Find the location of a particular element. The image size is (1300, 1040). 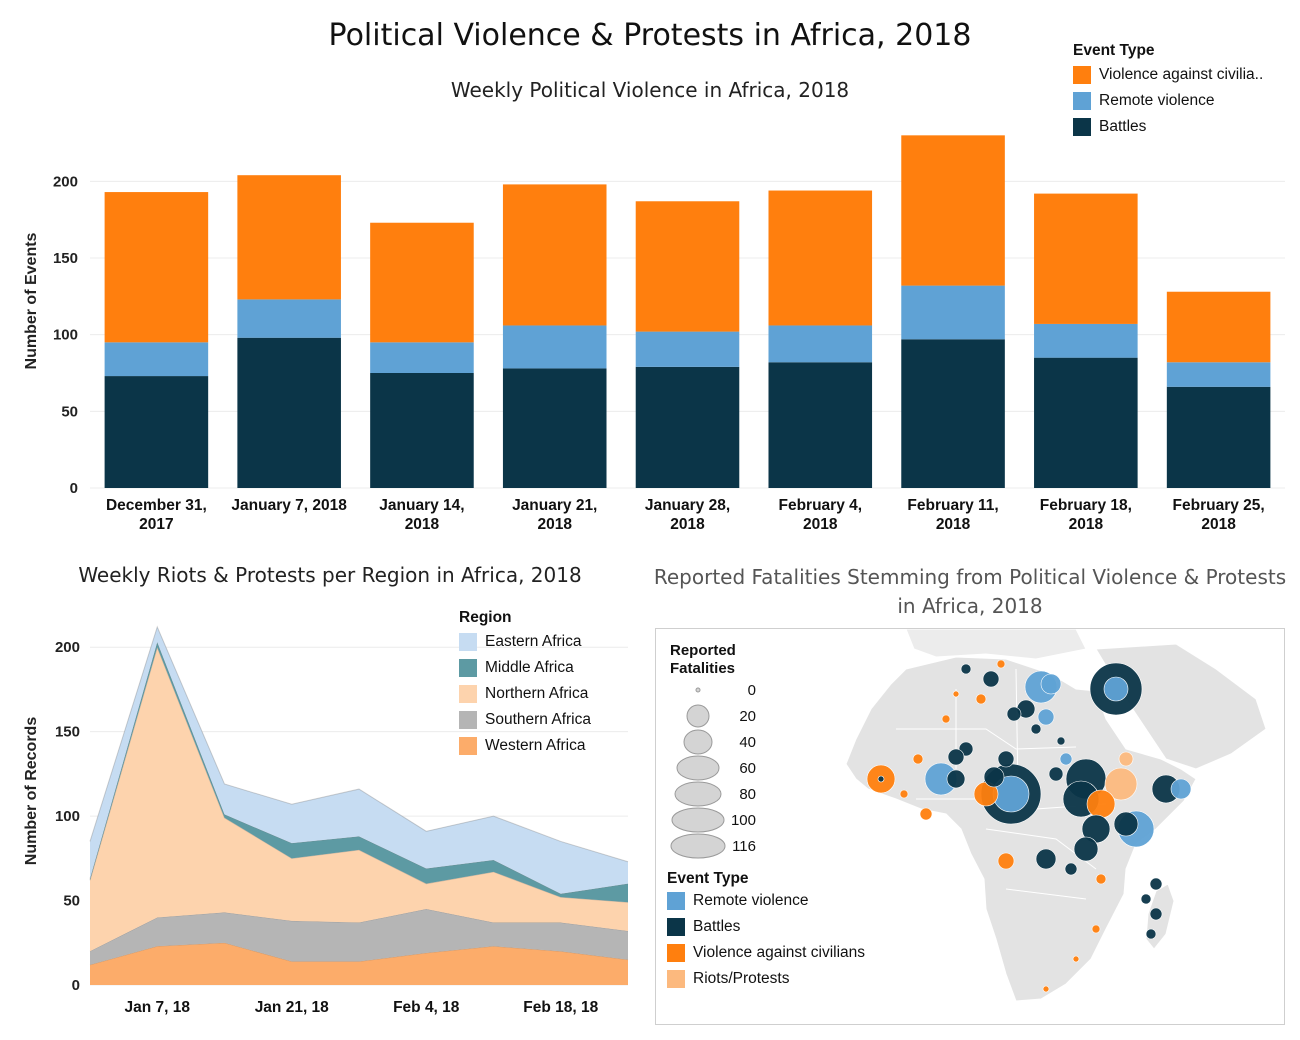

bar-x-tick-label: January 21, is located at coordinates (554, 505).